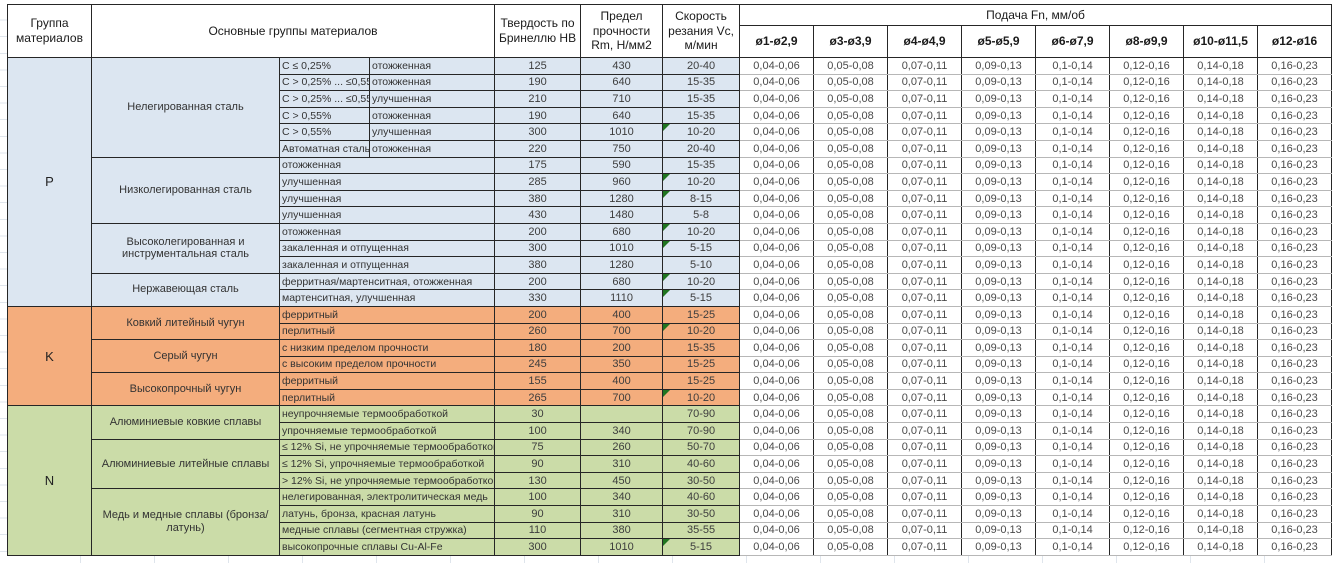  What do you see at coordinates (387, 497) in the screenshot?
I see `material-desc-cell: нелегированная, электролитическая медь` at bounding box center [387, 497].